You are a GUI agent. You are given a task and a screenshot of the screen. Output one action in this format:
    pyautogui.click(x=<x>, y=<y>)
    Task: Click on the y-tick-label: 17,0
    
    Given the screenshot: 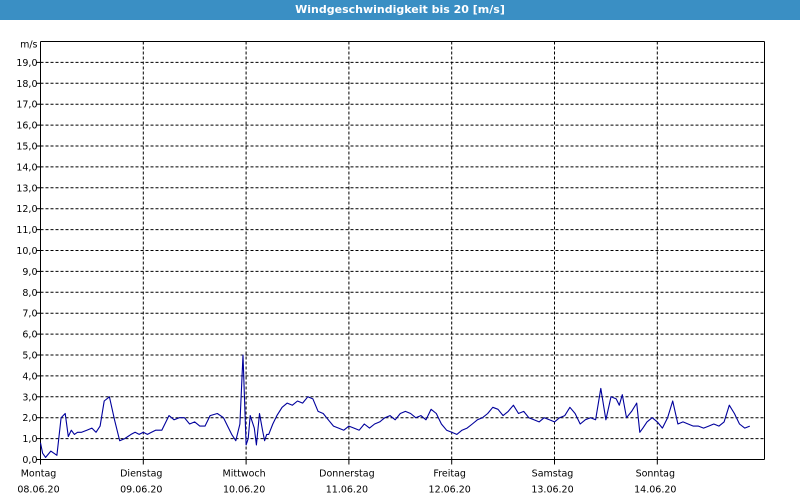 What is the action you would take?
    pyautogui.click(x=26, y=105)
    